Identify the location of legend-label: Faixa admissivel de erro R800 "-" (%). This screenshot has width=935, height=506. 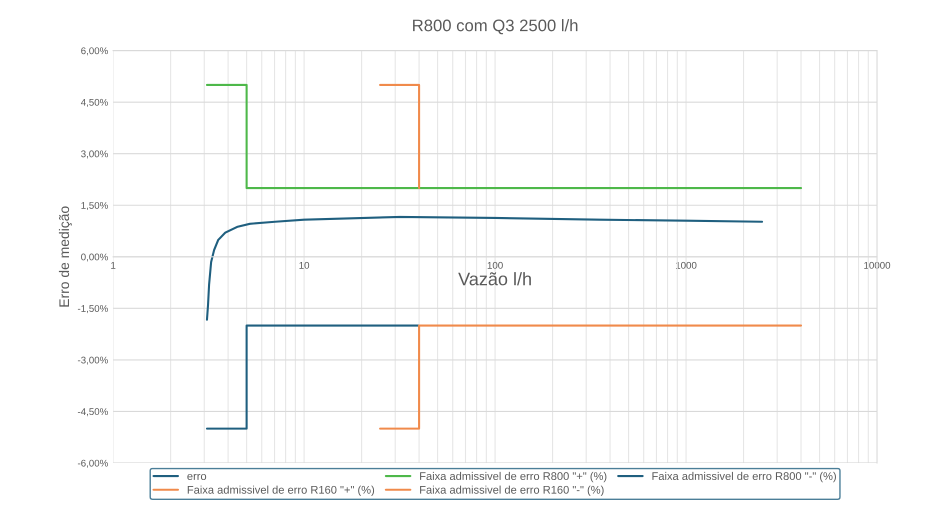
(744, 477).